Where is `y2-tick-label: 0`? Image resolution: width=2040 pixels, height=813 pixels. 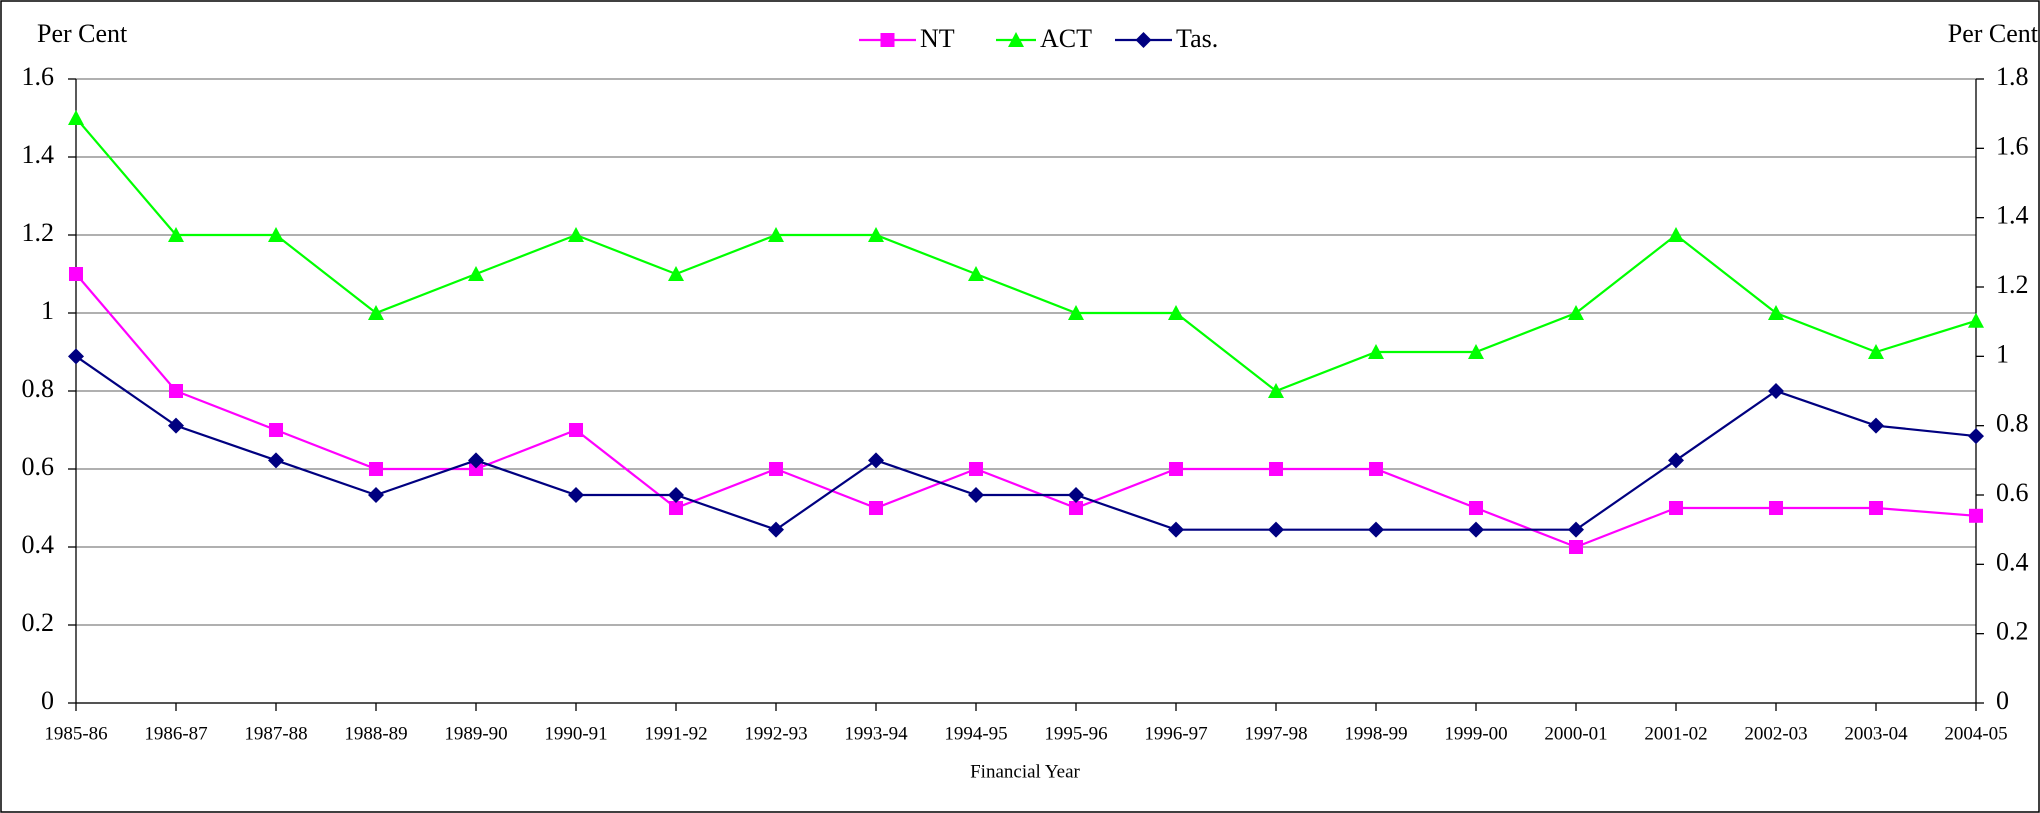 y2-tick-label: 0 is located at coordinates (2002, 700).